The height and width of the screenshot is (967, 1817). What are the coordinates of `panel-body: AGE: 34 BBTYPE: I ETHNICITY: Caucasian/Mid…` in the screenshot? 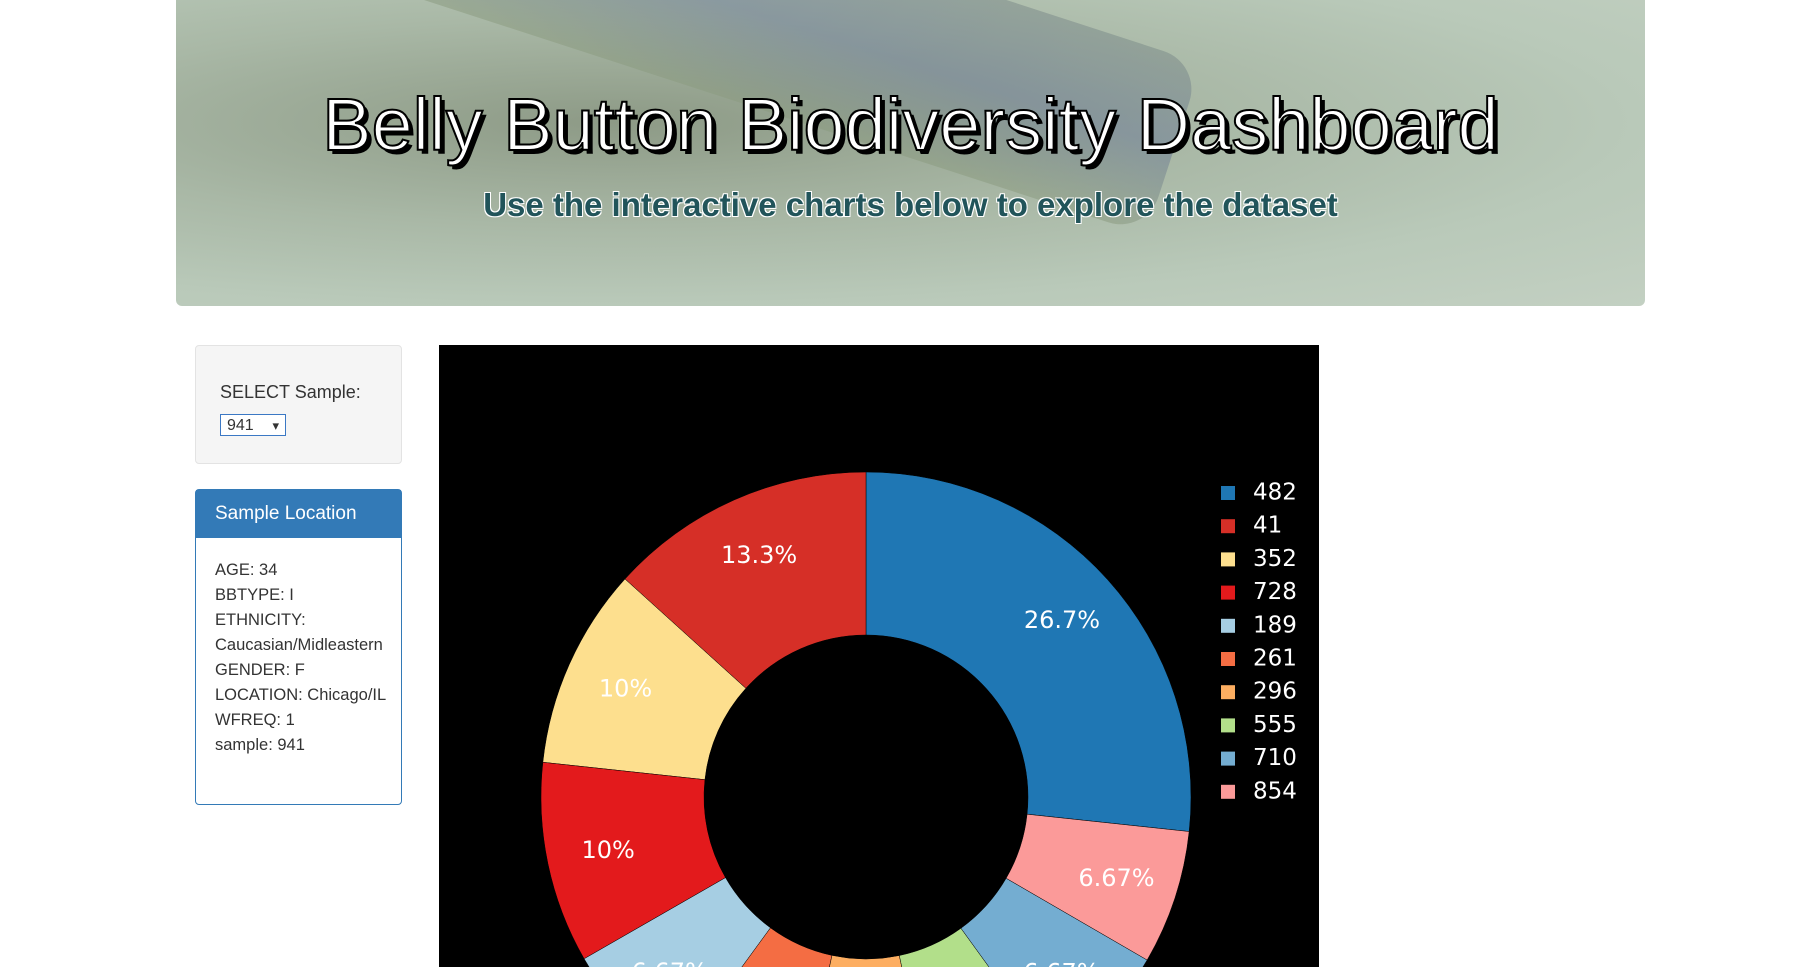 It's located at (300, 648).